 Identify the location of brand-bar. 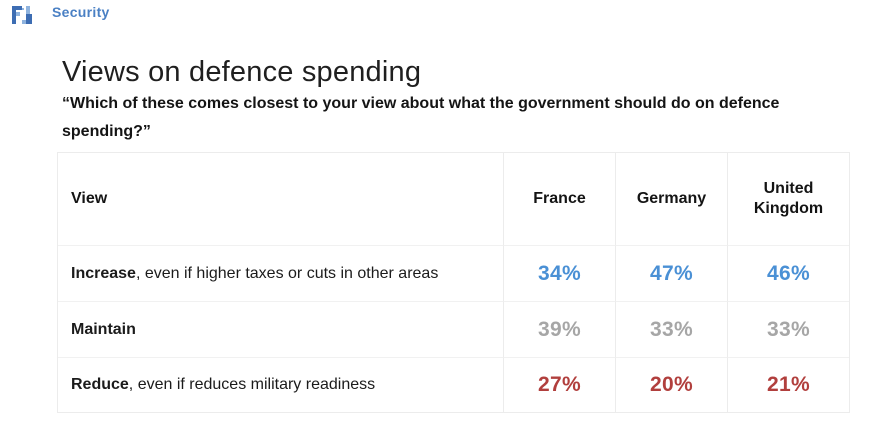
(22, 15).